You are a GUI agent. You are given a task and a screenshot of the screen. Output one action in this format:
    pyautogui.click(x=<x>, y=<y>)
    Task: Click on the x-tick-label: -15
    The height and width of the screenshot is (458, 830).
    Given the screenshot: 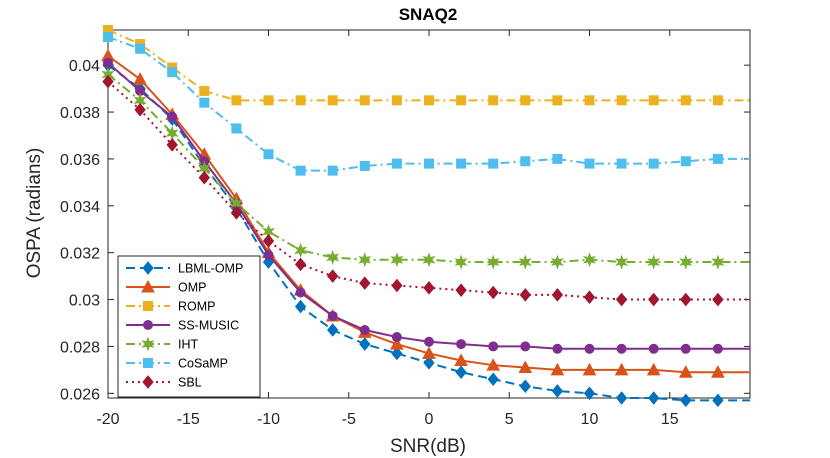 What is the action you would take?
    pyautogui.click(x=188, y=419)
    